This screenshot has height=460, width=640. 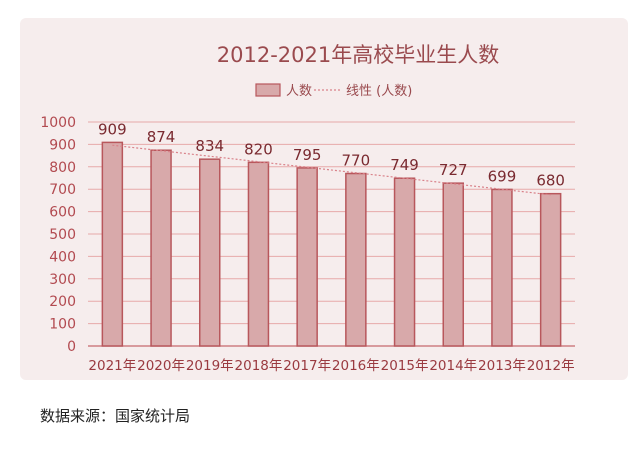 I want to click on y-tick-label: 700, so click(x=62, y=190).